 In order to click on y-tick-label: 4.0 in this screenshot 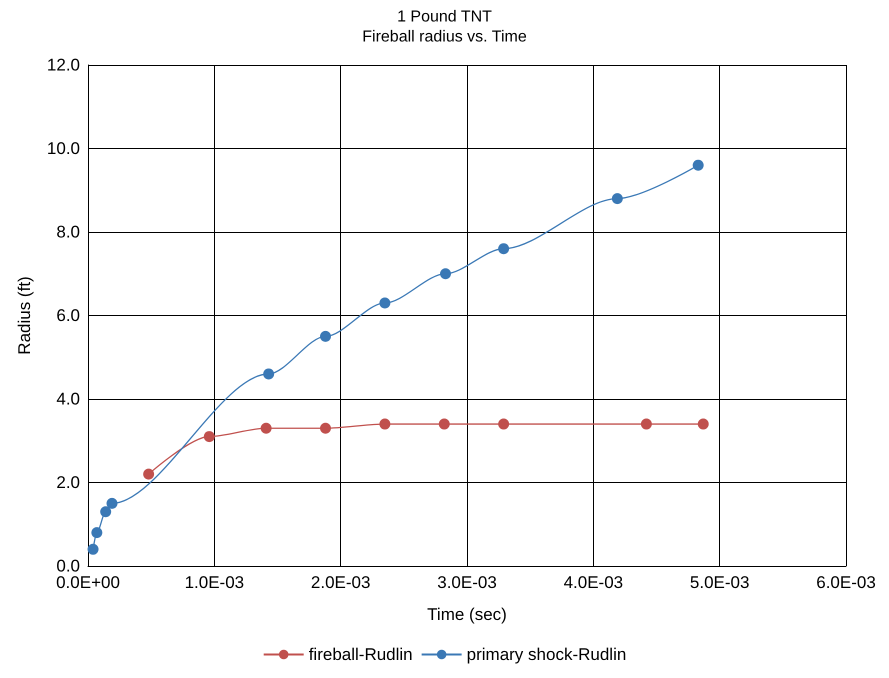, I will do `click(68, 399)`.